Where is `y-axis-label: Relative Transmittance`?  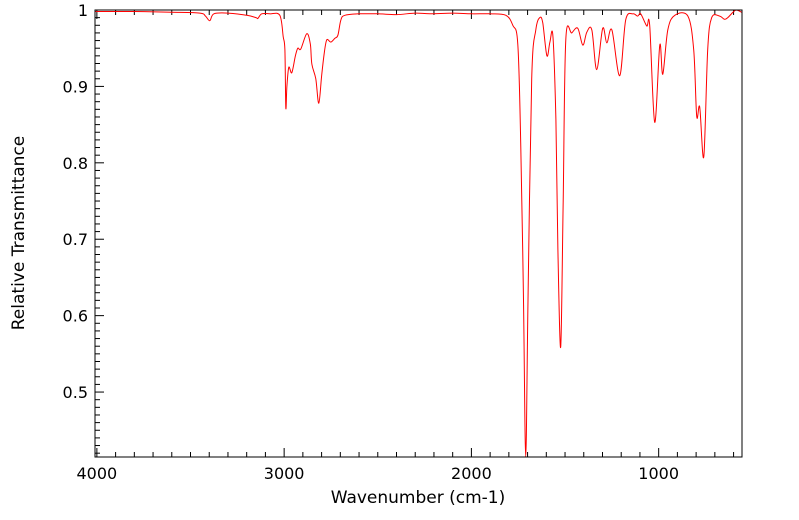
y-axis-label: Relative Transmittance is located at coordinates (19, 233).